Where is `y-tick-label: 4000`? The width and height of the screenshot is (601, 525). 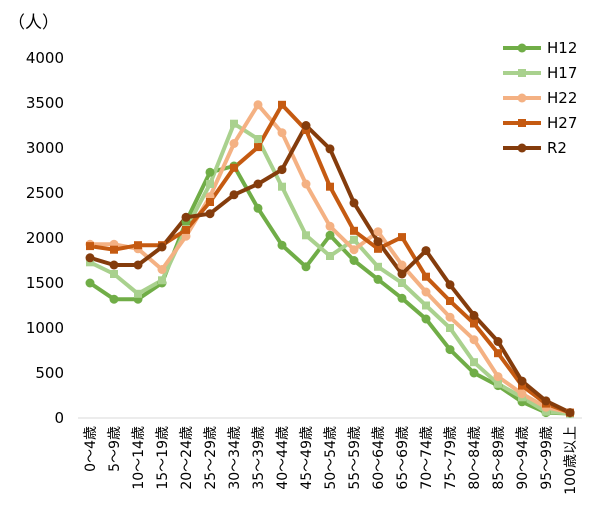
y-tick-label: 4000 is located at coordinates (45, 58).